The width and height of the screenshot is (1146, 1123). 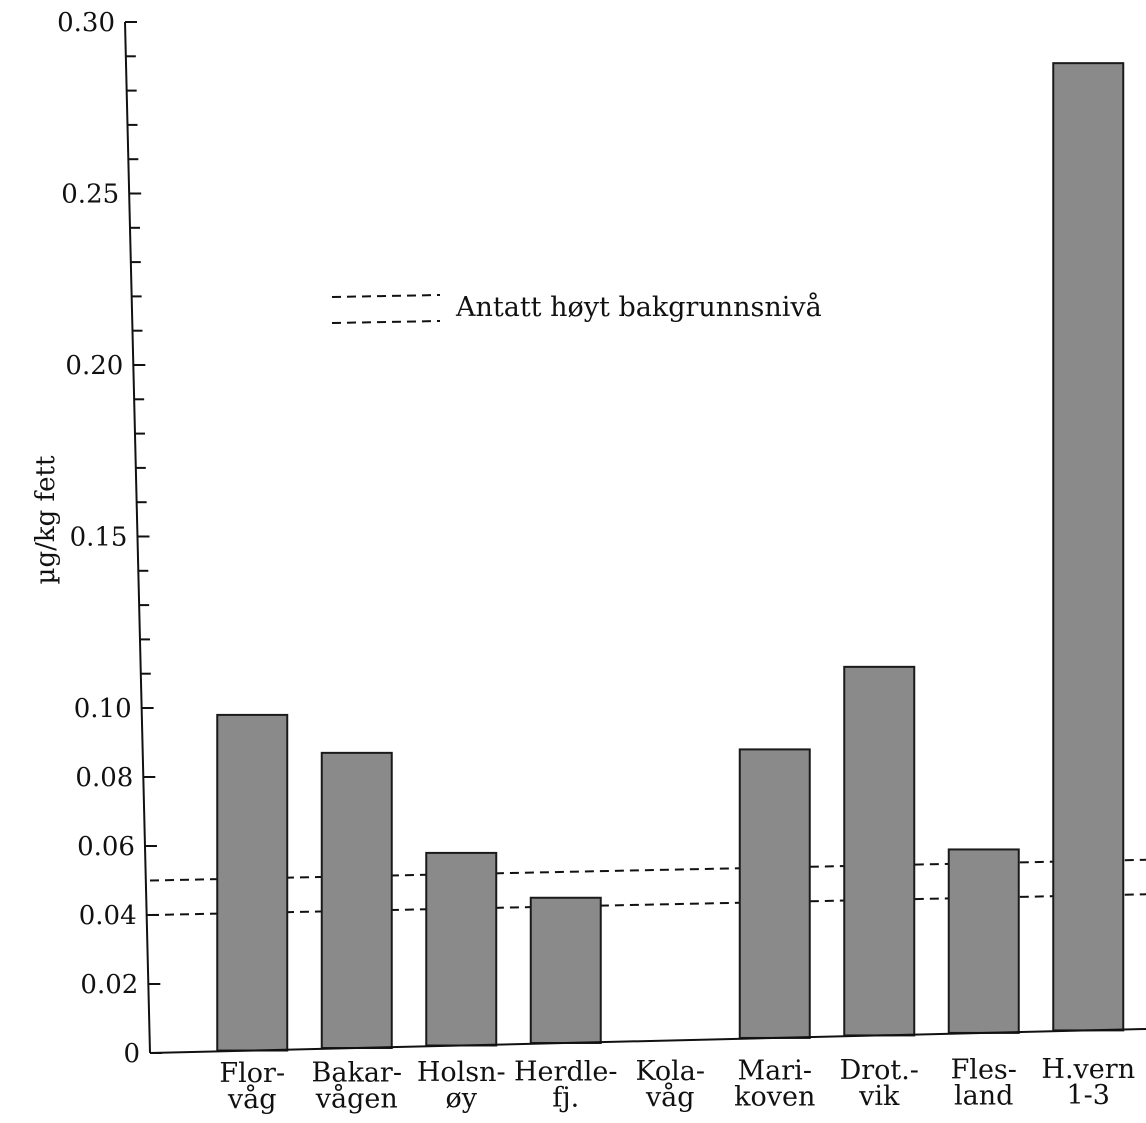 I want to click on y-tick-label: 0.10, so click(x=103, y=709).